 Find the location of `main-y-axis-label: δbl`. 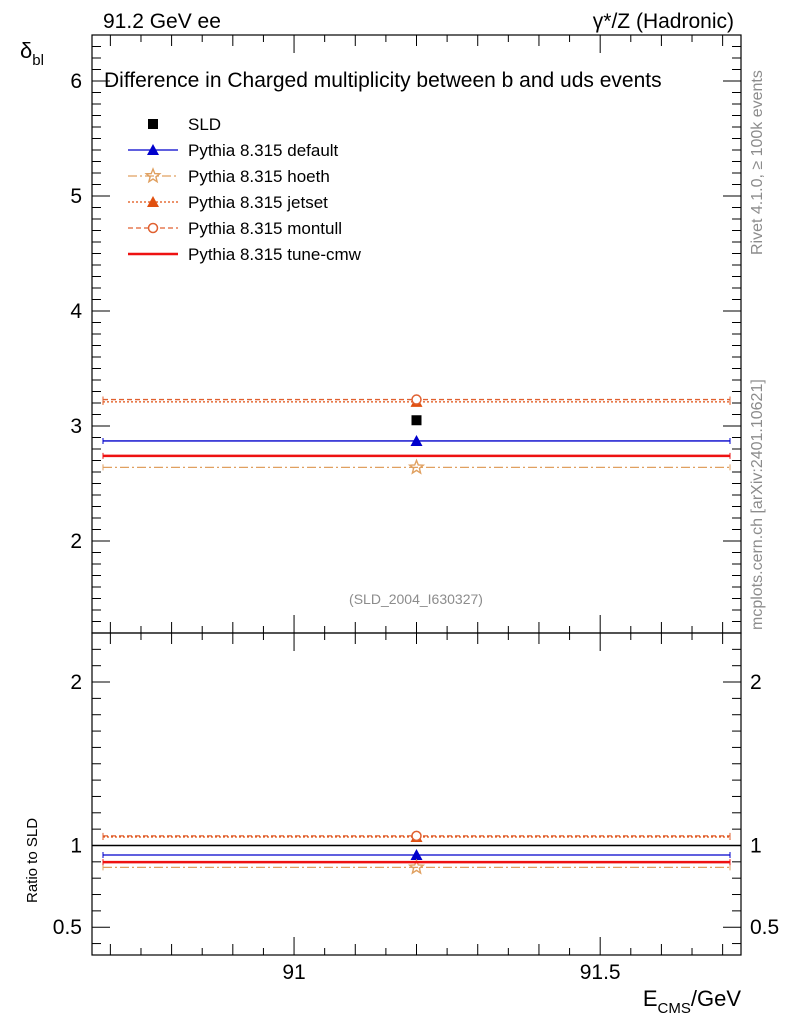

main-y-axis-label: δbl is located at coordinates (32, 53).